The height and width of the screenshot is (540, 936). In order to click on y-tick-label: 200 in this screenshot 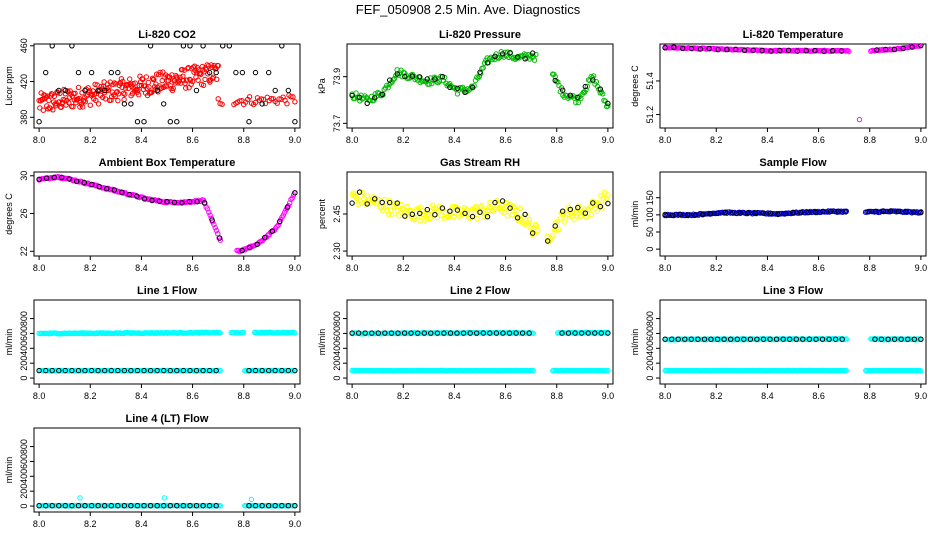, I will do `click(24, 363)`.